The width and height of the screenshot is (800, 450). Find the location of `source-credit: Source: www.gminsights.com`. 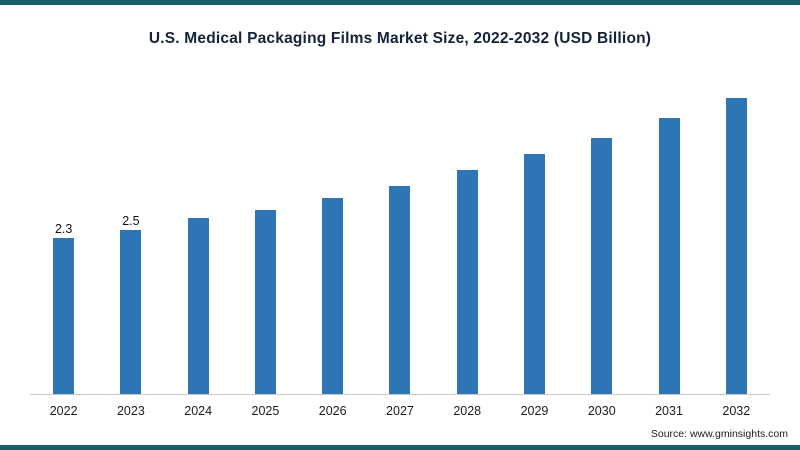

source-credit: Source: www.gminsights.com is located at coordinates (719, 434).